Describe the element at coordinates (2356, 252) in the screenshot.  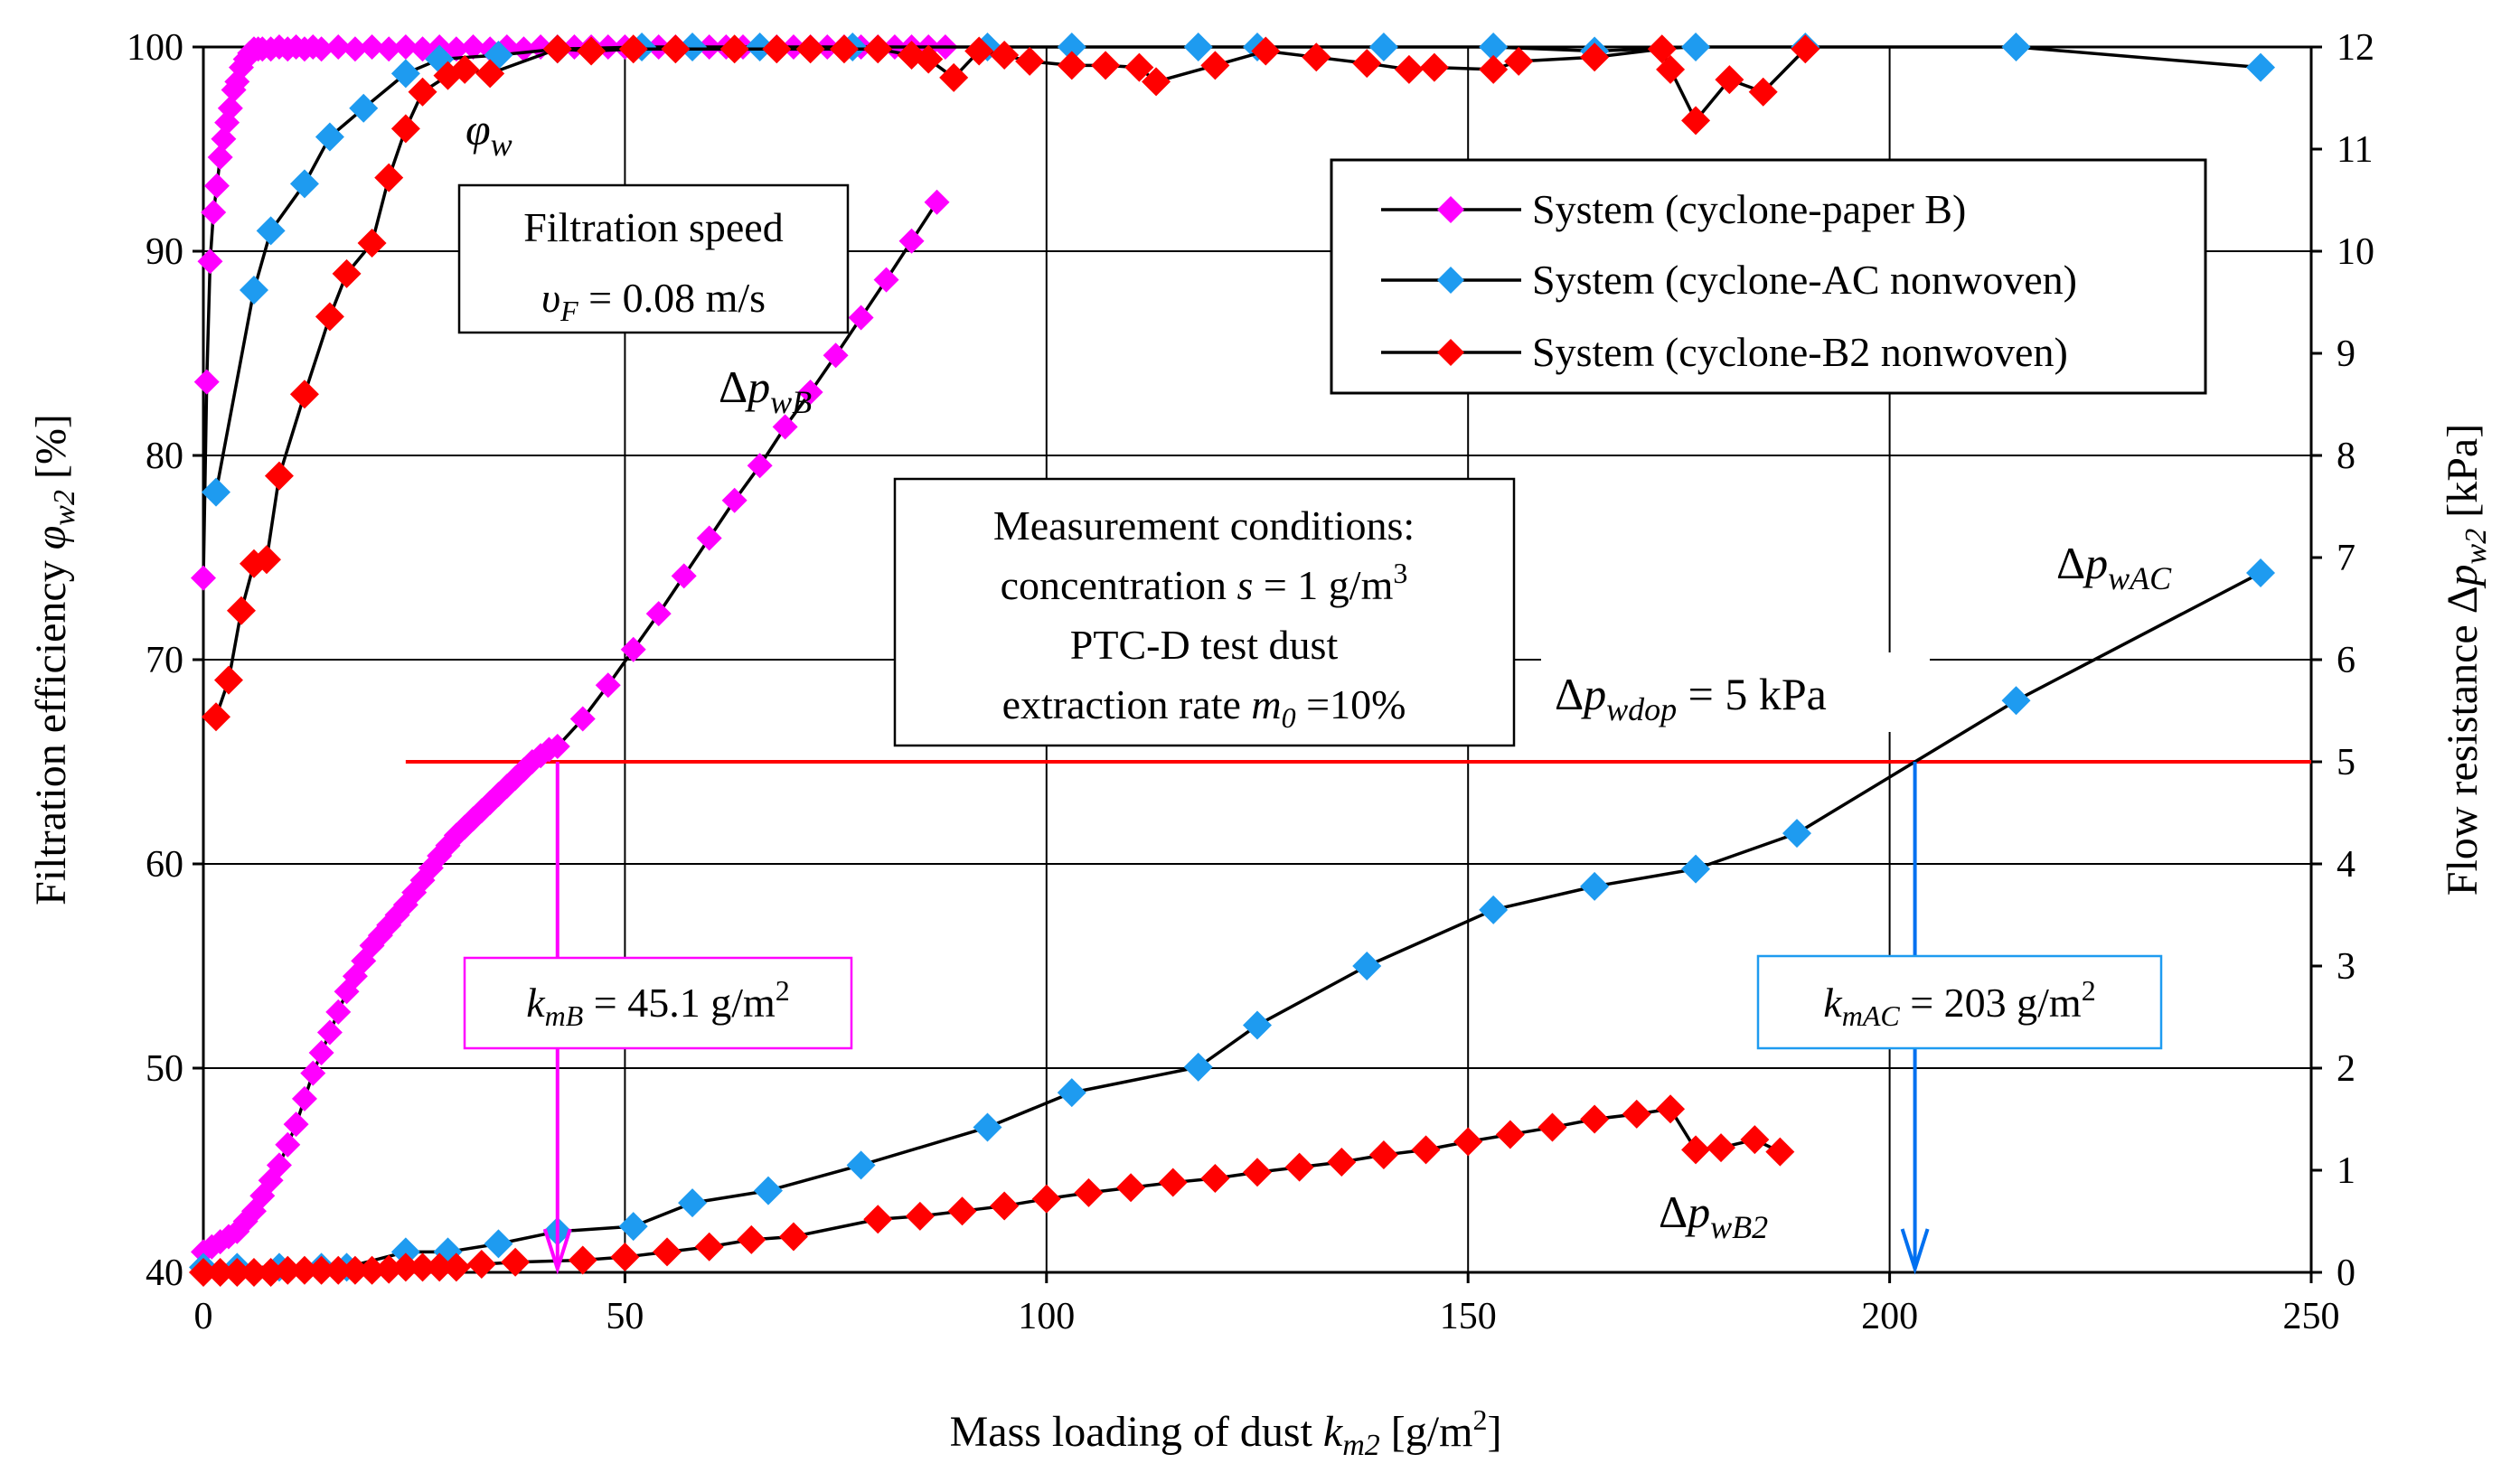
I see `y-right-tick-label: 10` at that location.